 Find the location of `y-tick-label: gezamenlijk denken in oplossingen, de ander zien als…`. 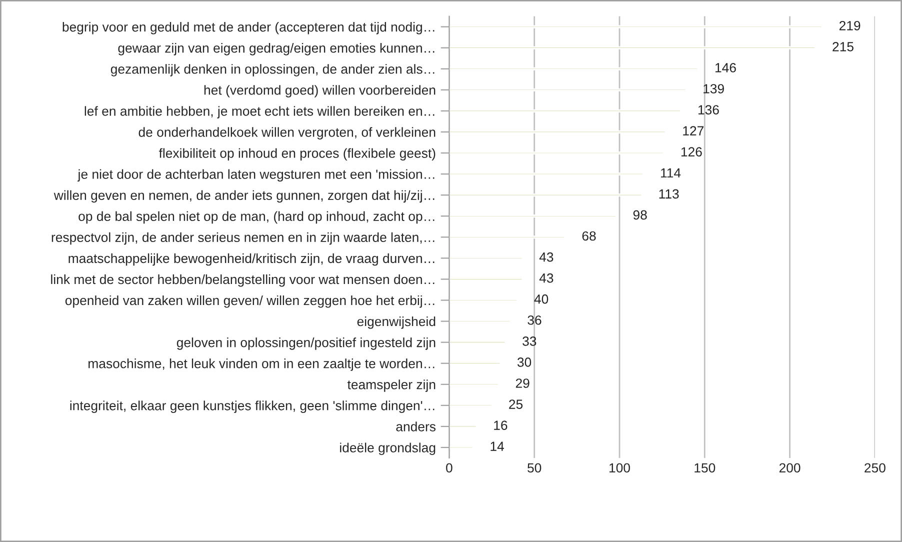

y-tick-label: gezamenlijk denken in oplossingen, de ander zien als… is located at coordinates (272, 70).